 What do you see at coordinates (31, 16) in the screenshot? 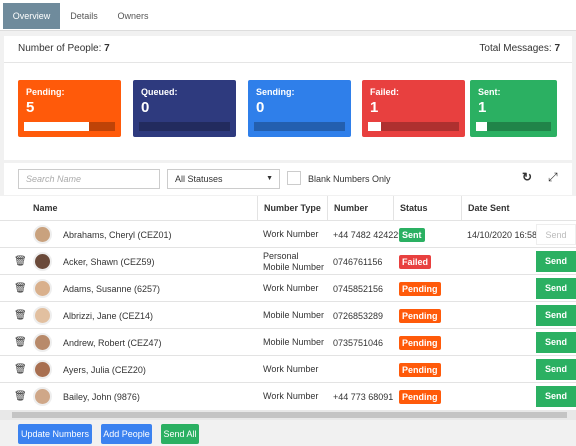
I see `tab: Overview` at bounding box center [31, 16].